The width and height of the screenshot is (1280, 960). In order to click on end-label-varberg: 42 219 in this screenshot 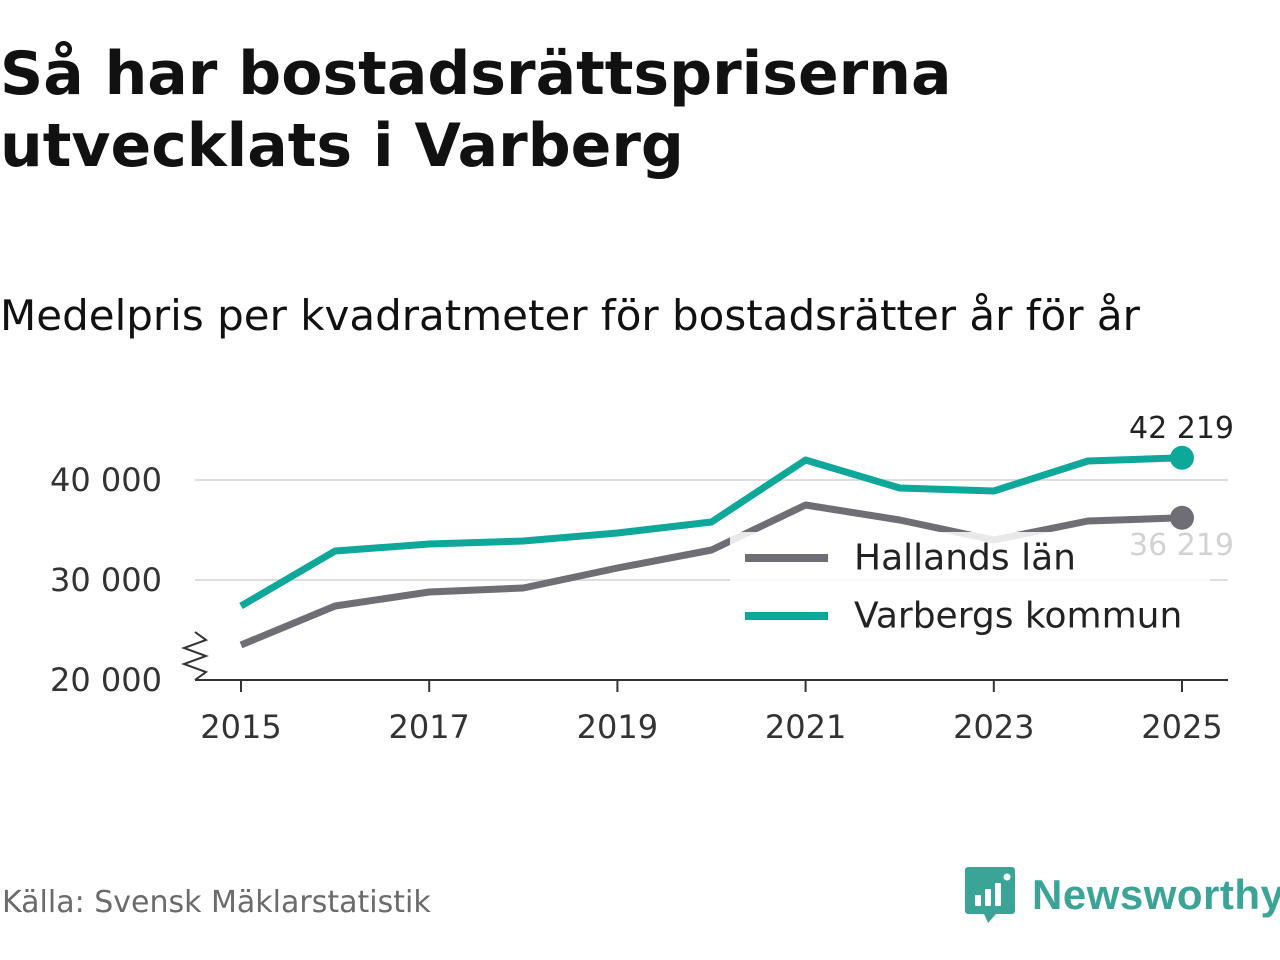, I will do `click(1181, 428)`.